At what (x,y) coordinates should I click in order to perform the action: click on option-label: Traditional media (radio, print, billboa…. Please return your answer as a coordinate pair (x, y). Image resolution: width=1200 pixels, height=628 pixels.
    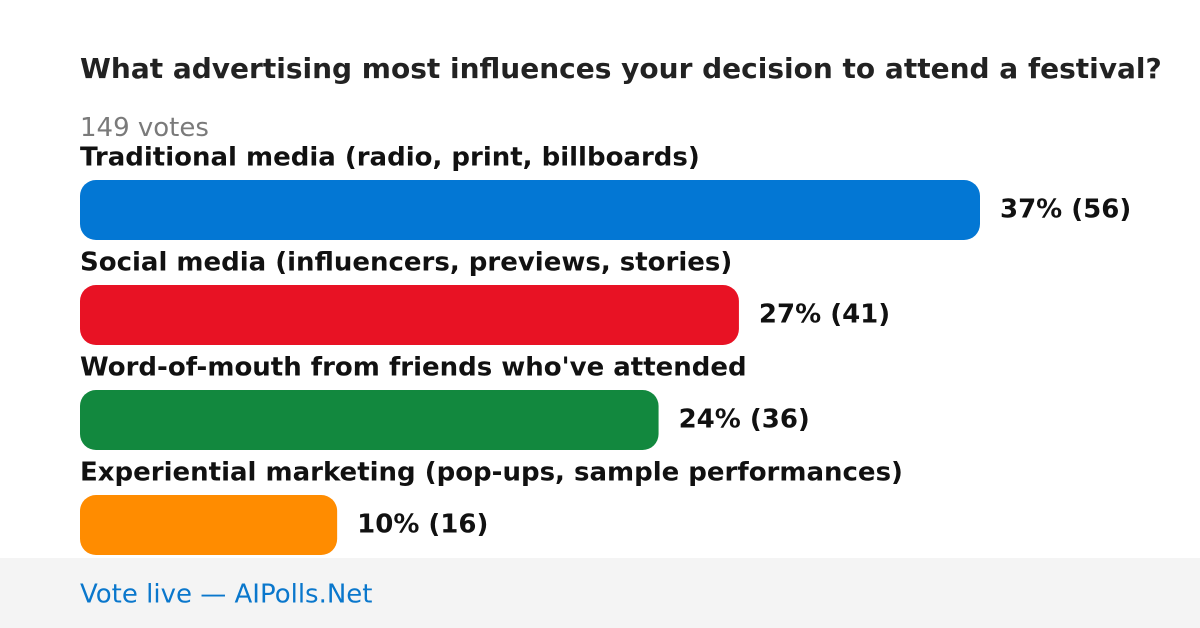
    Looking at the image, I should click on (390, 158).